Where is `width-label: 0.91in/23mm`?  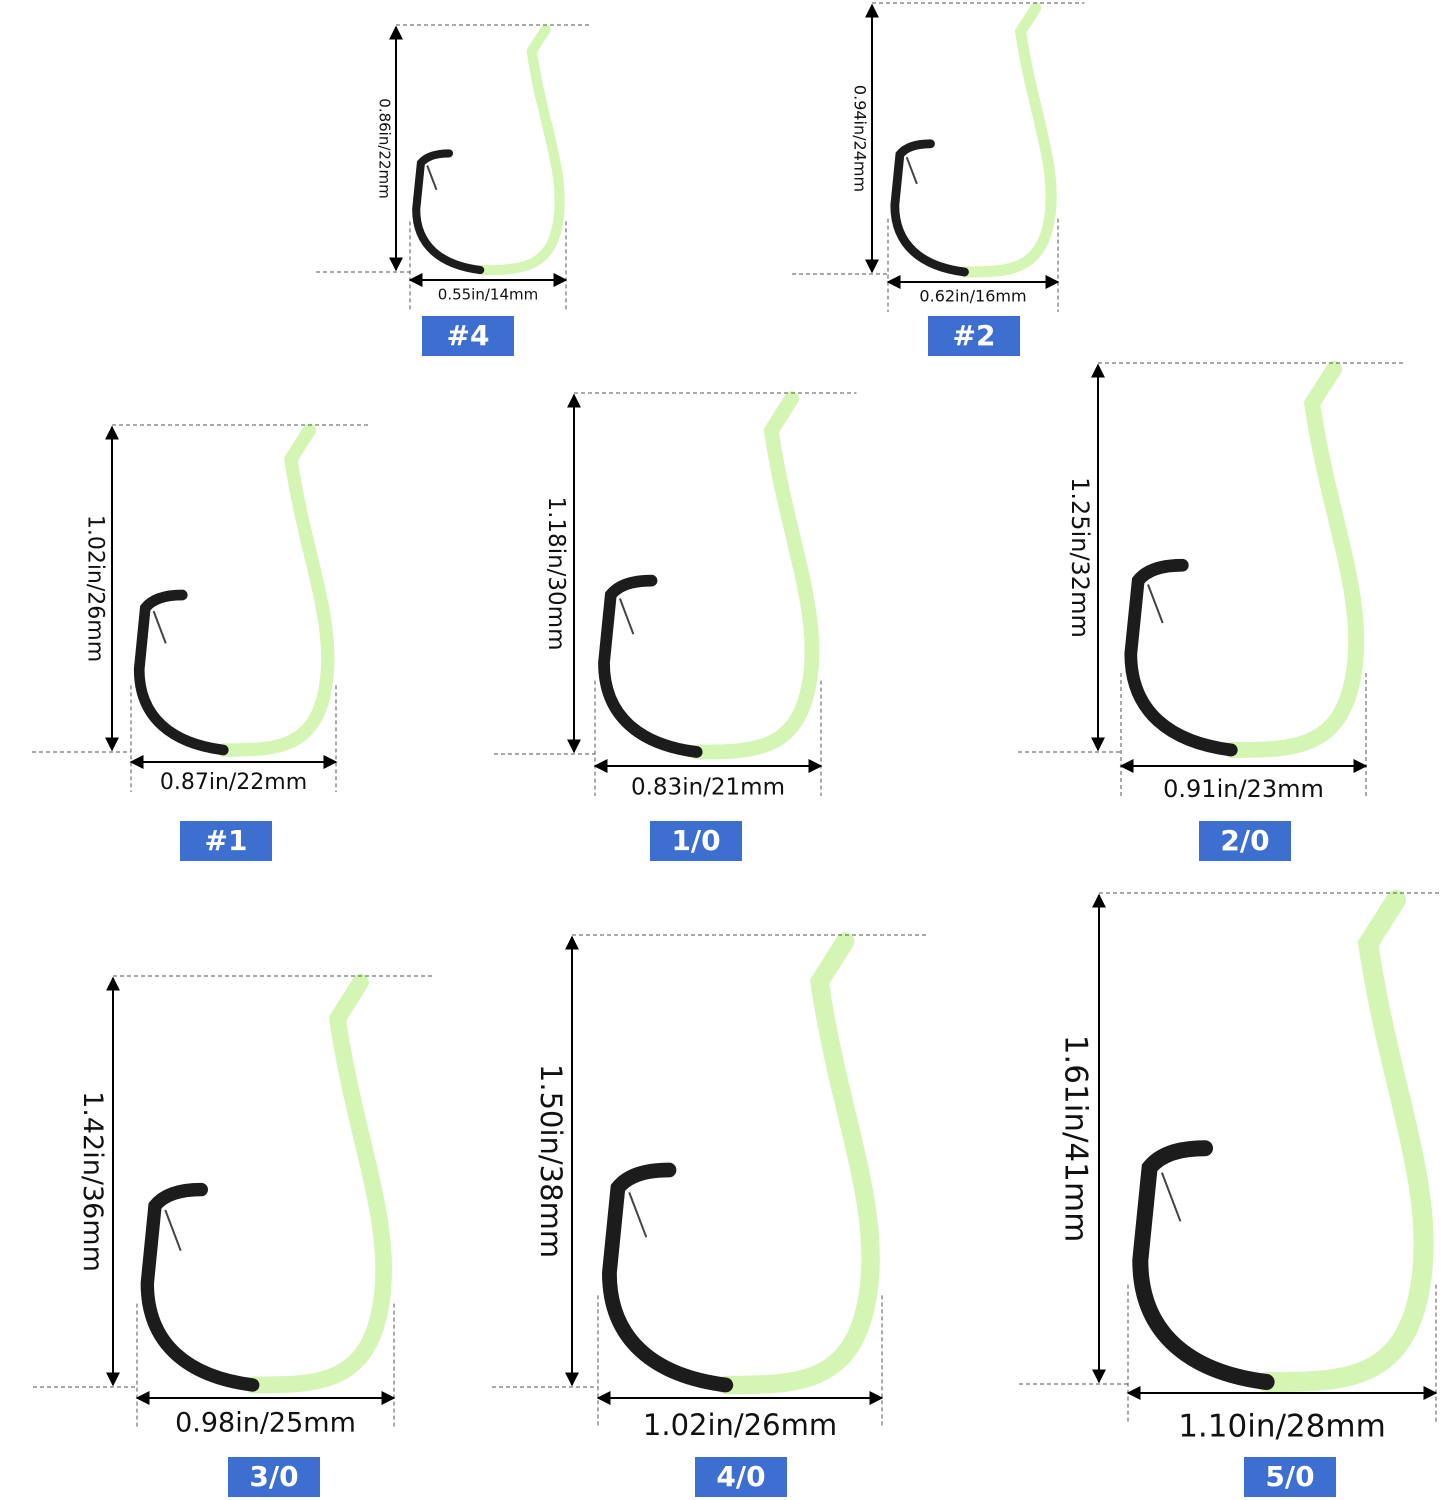
width-label: 0.91in/23mm is located at coordinates (1243, 789).